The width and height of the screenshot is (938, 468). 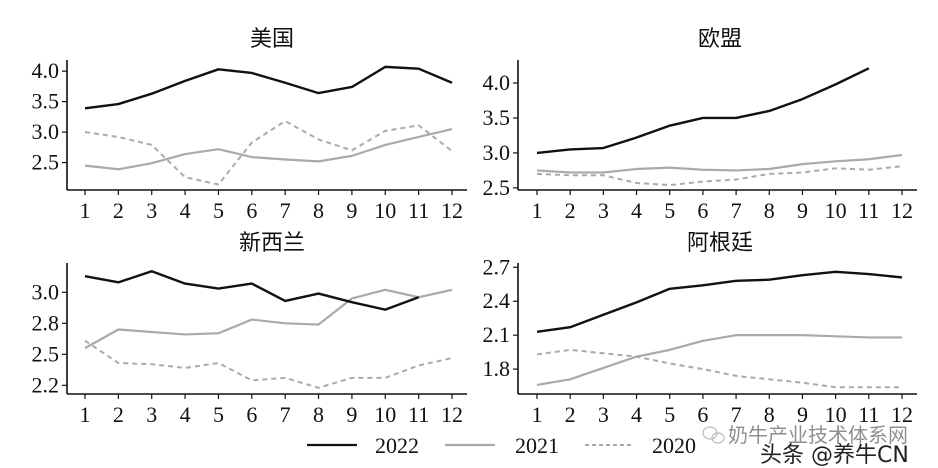 I want to click on legend: 2022 2021 2020, so click(x=501, y=445).